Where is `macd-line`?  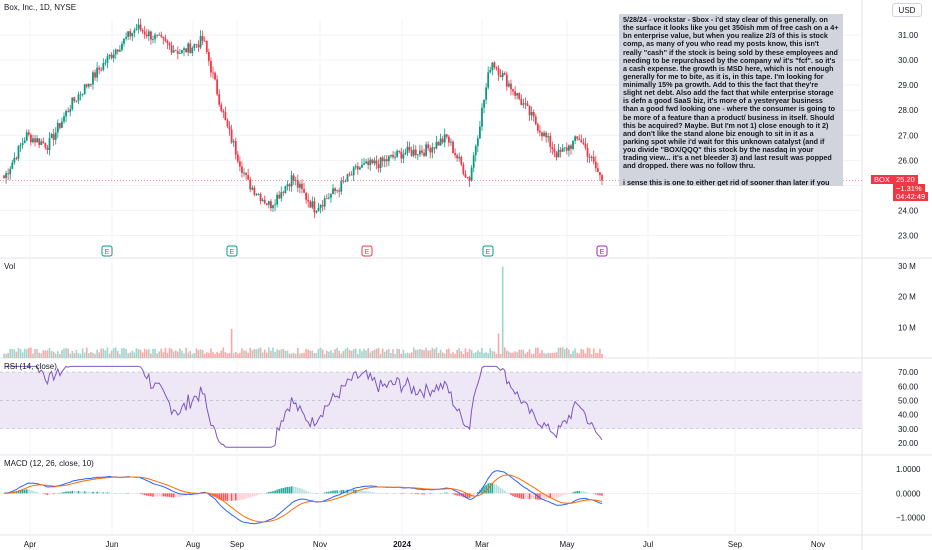
macd-line is located at coordinates (303, 497).